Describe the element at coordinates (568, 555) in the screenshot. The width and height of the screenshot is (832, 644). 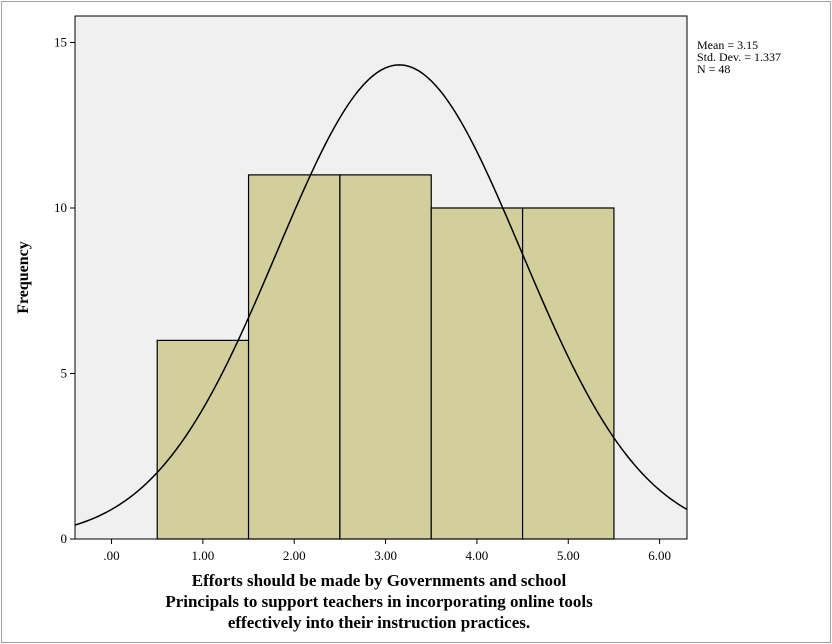
I see `x-tick-label: 5.00` at that location.